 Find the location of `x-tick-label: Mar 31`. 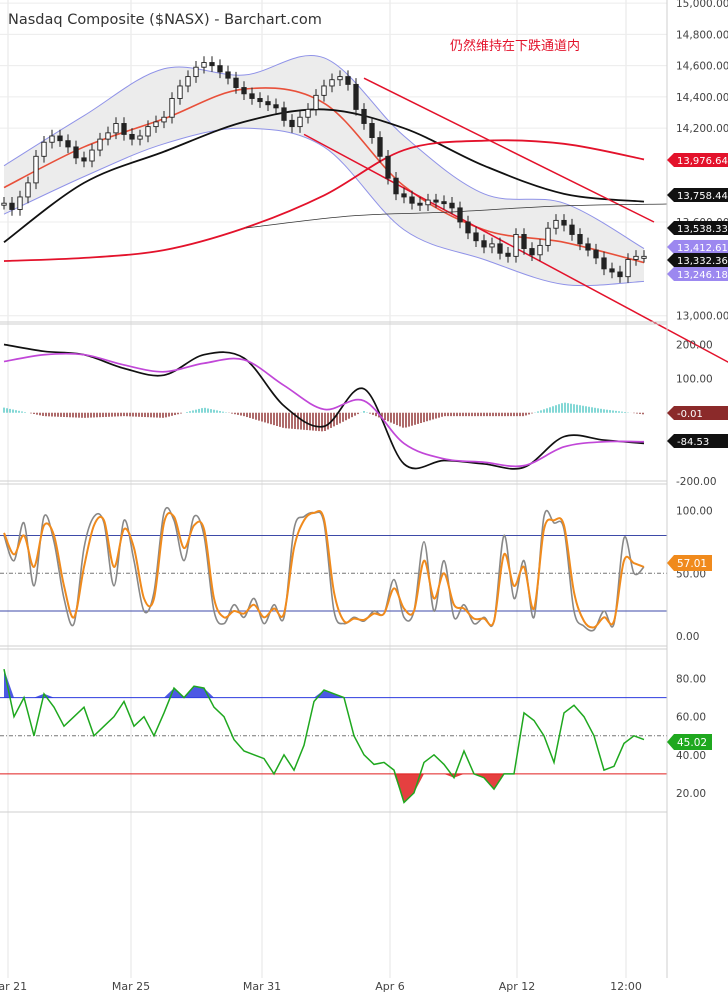

x-tick-label: Mar 31 is located at coordinates (262, 986).